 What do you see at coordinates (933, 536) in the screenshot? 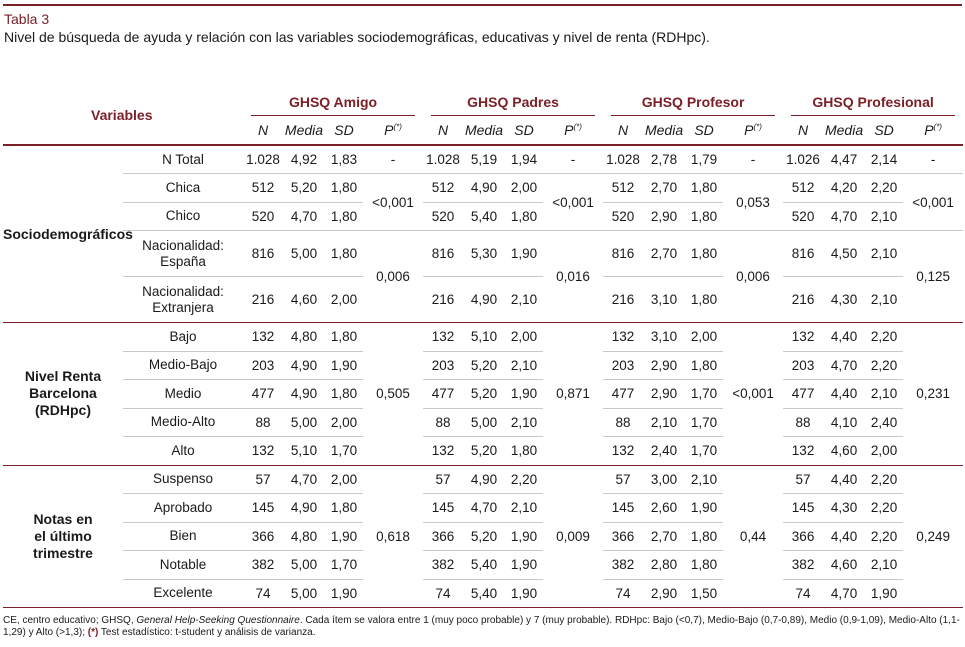
I see `p-value: 0,249` at bounding box center [933, 536].